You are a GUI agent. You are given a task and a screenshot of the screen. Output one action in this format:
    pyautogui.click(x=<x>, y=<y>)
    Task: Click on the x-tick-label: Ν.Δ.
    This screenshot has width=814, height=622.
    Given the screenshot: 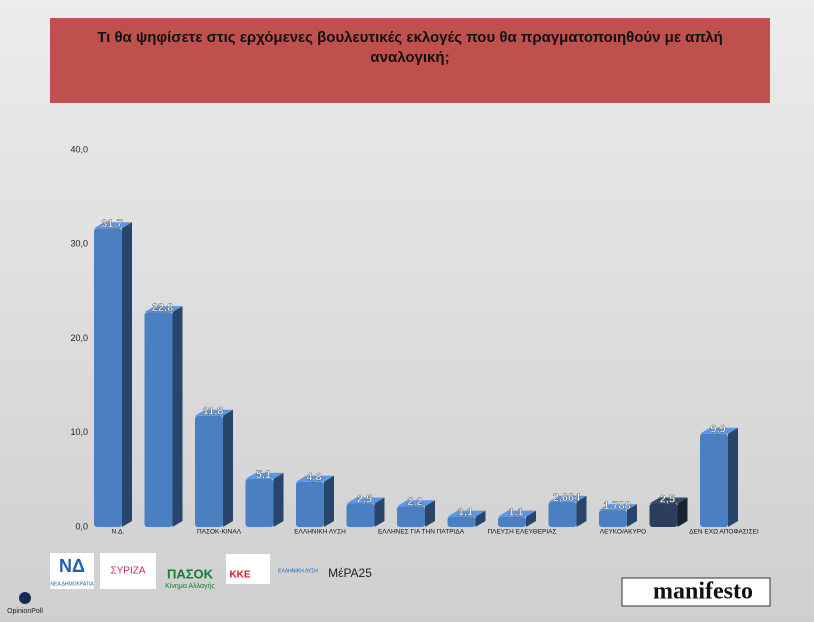 What is the action you would take?
    pyautogui.click(x=118, y=532)
    